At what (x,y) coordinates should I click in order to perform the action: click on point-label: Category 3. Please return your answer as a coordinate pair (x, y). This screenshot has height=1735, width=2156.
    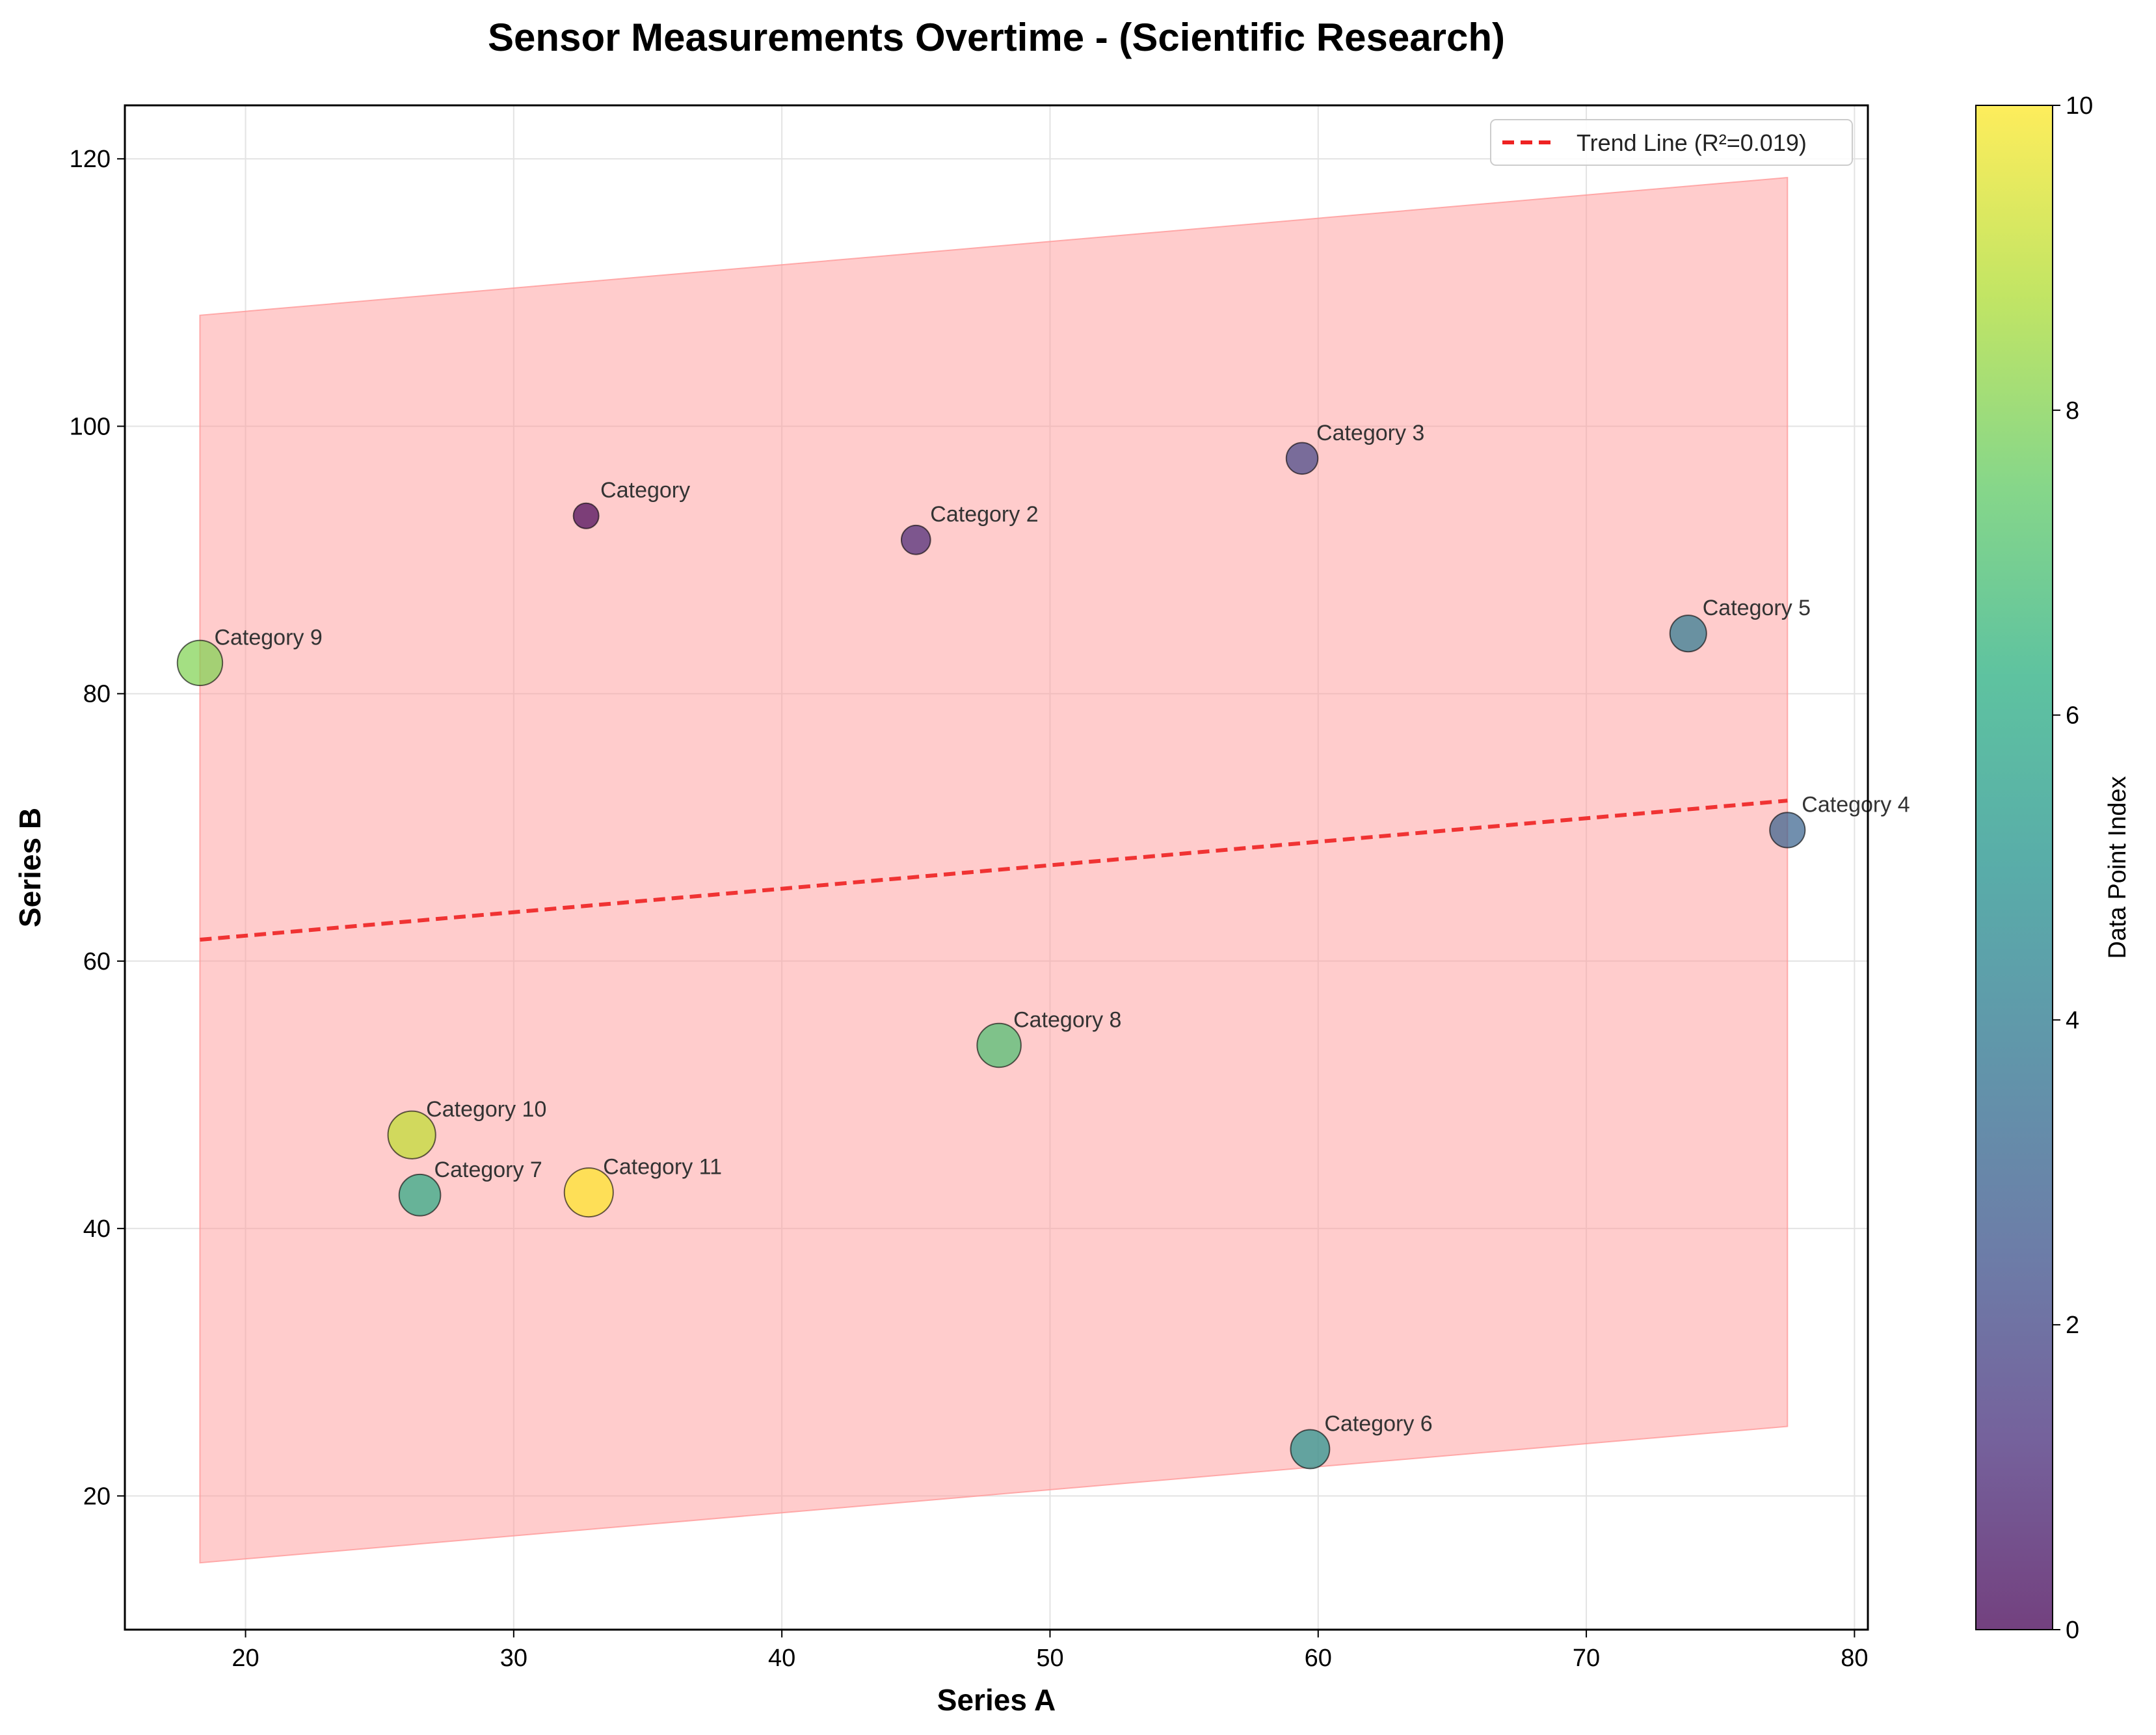
    Looking at the image, I should click on (1370, 433).